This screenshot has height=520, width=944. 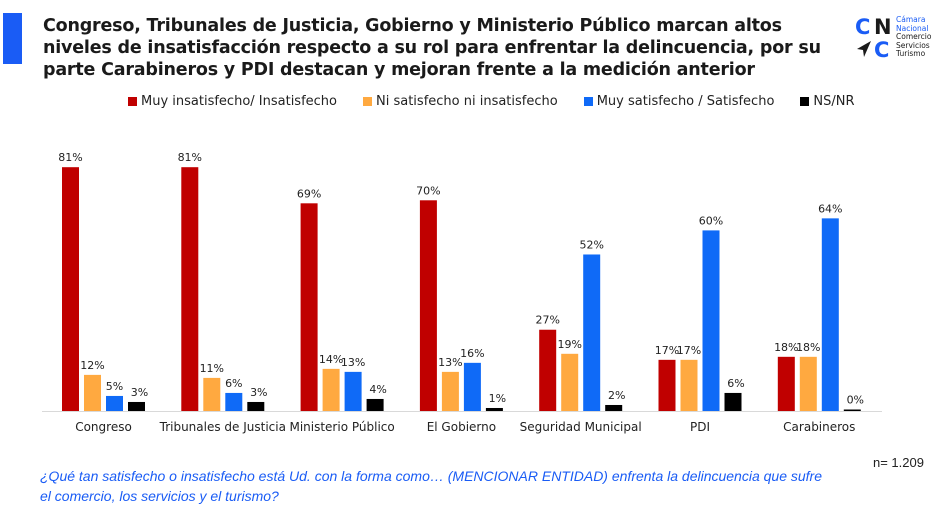 What do you see at coordinates (700, 427) in the screenshot?
I see `category-label: PDI` at bounding box center [700, 427].